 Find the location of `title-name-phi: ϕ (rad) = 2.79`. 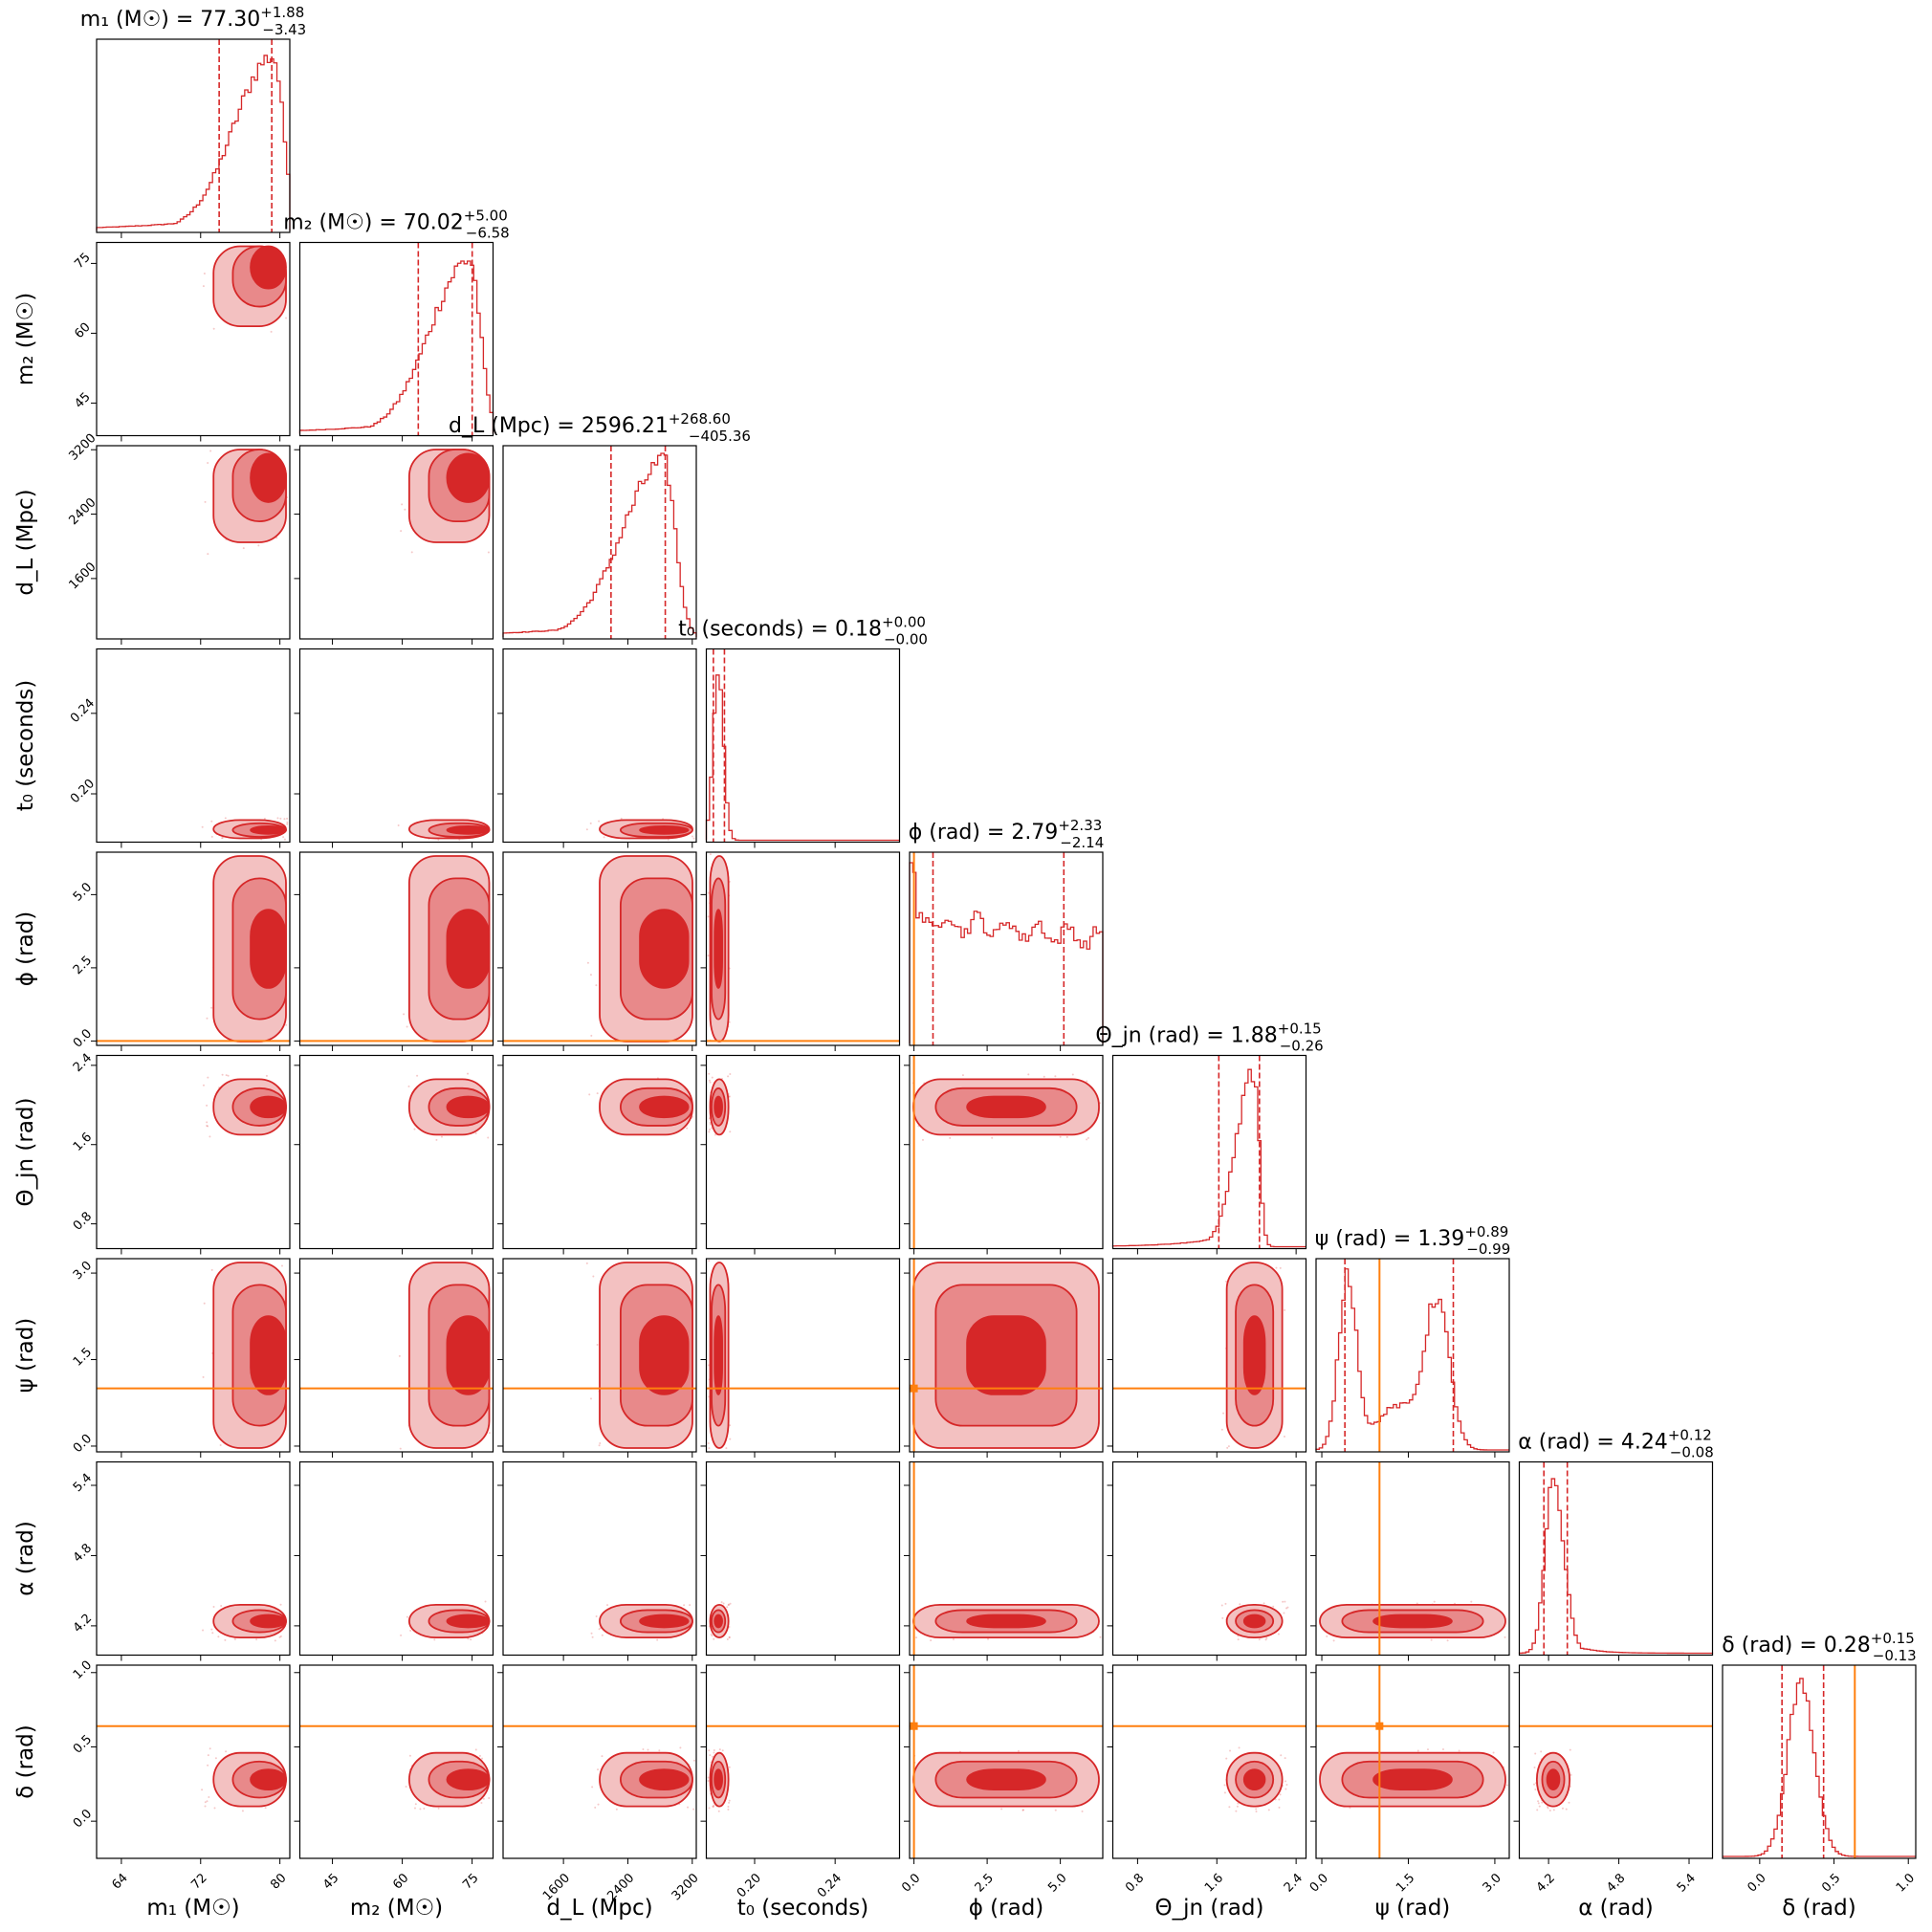

title-name-phi: ϕ (rad) = 2.79 is located at coordinates (984, 833).